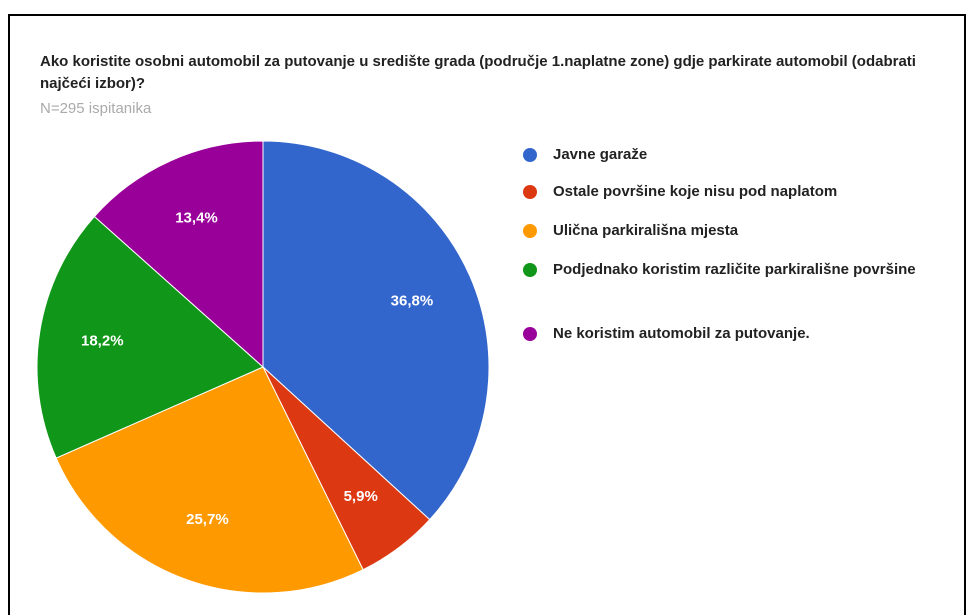 The height and width of the screenshot is (615, 976). I want to click on slice-label: 25,7%, so click(207, 519).